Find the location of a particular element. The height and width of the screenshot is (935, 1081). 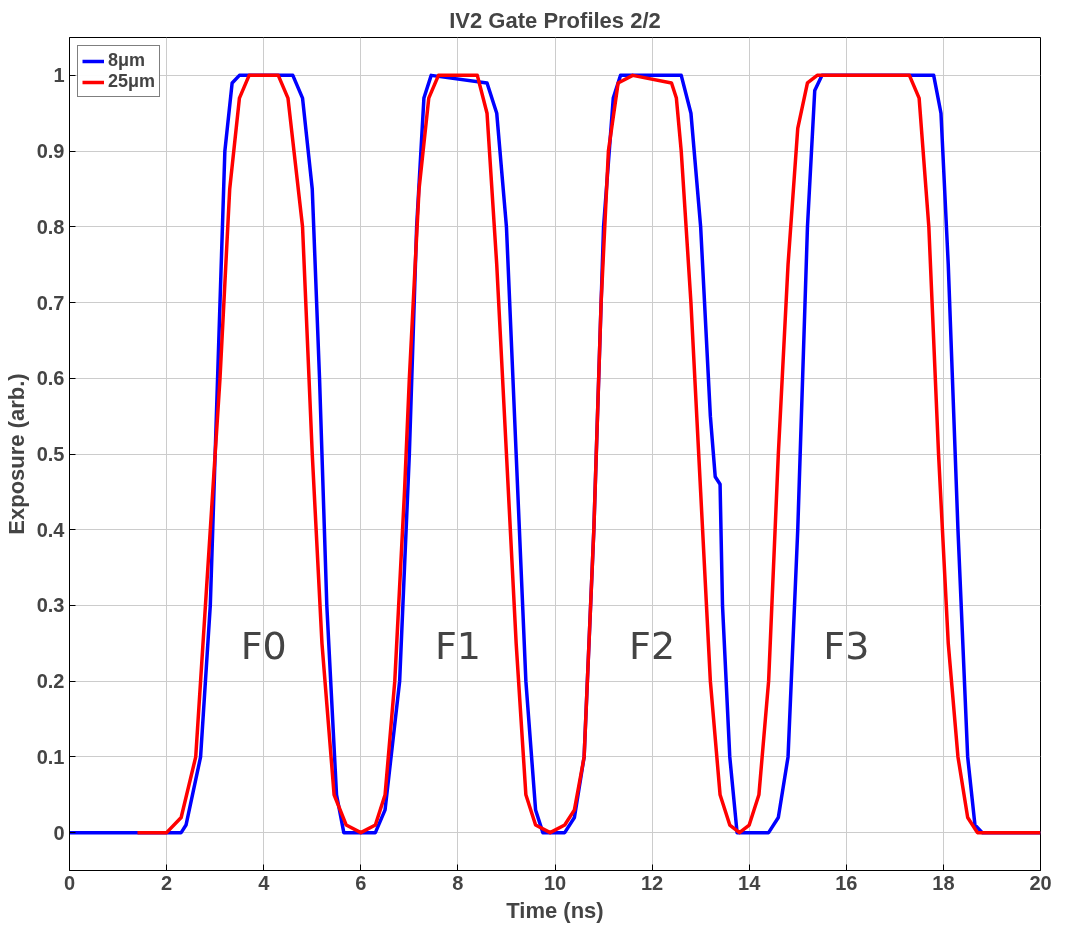

y-tick-label: 0.1 is located at coordinates (50, 756).